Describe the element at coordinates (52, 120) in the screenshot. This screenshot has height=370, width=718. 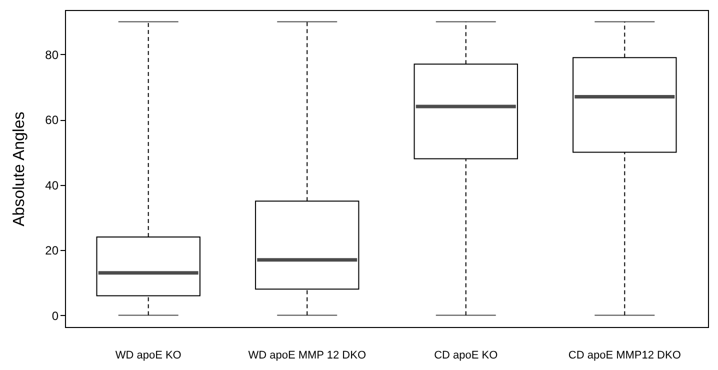
I see `y-tick-label: 60` at that location.